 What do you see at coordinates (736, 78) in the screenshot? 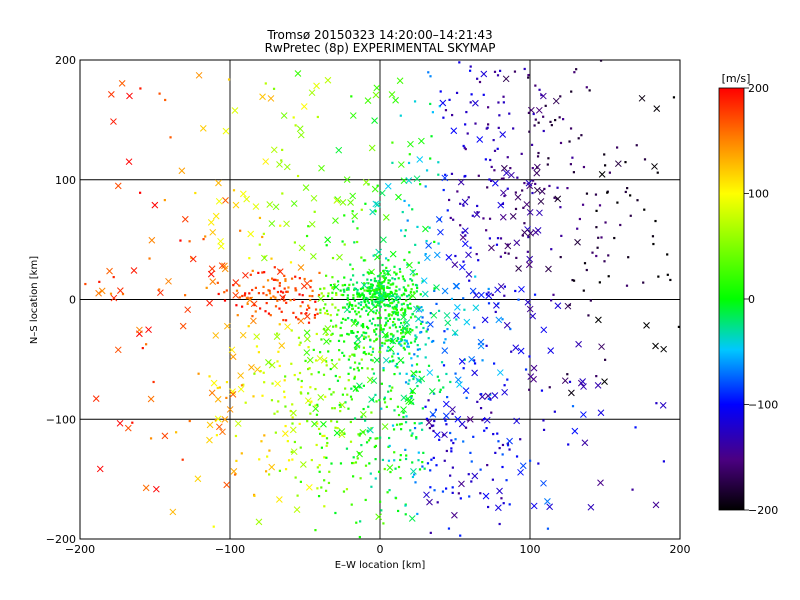
I see `colorbar-label: [m/s]` at bounding box center [736, 78].